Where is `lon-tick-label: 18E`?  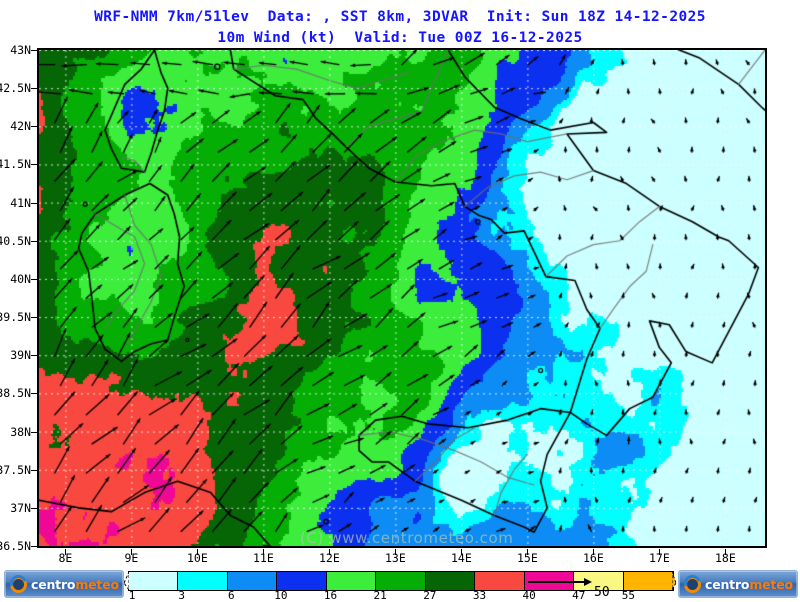 lon-tick-label: 18E is located at coordinates (725, 558).